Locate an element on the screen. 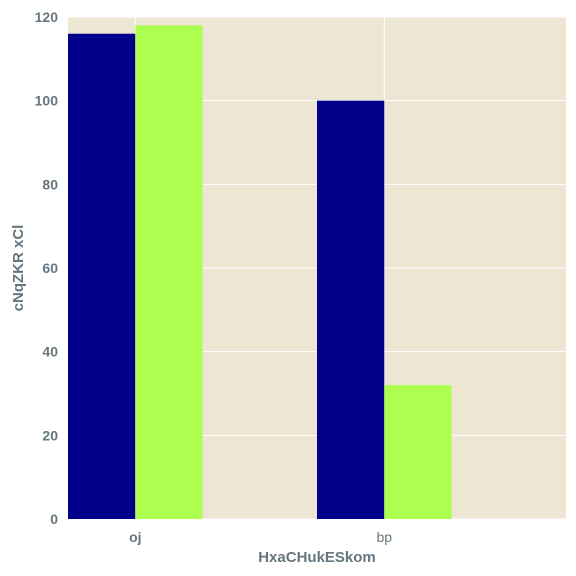 This screenshot has height=576, width=576. y-axis-title: cNqZKR xCl is located at coordinates (18, 268).